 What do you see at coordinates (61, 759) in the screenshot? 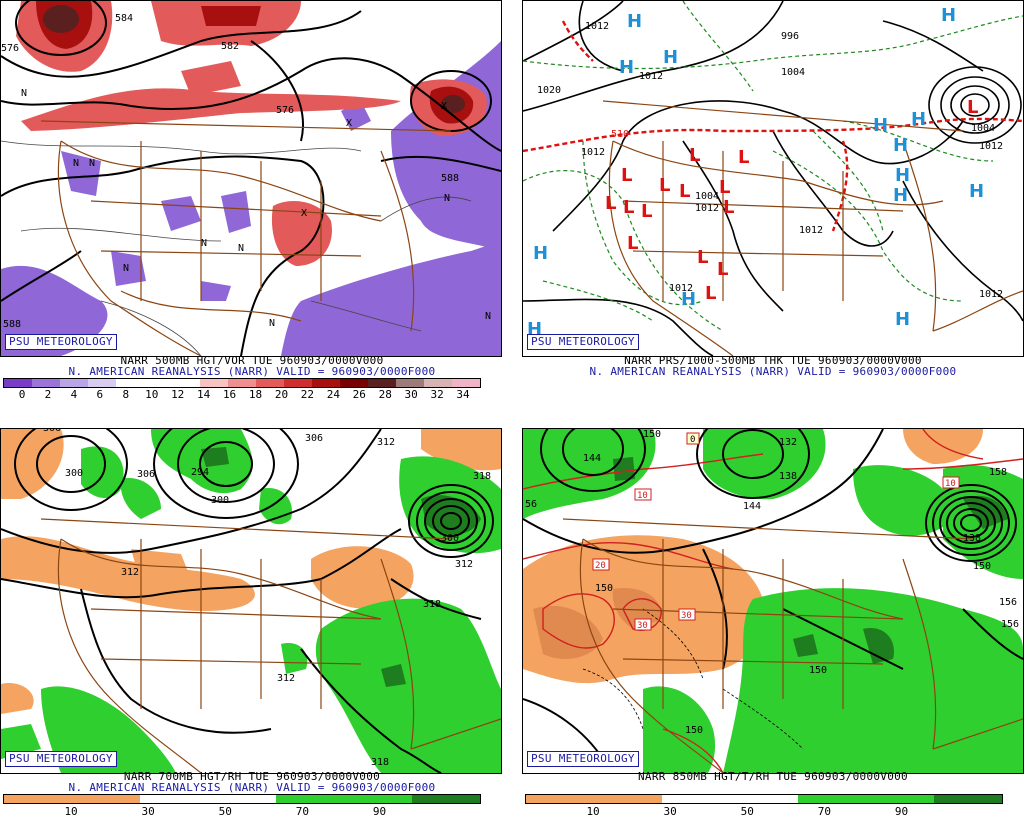
I see `psu-meteorology-badge: PSU METEOROLOGY` at bounding box center [61, 759].